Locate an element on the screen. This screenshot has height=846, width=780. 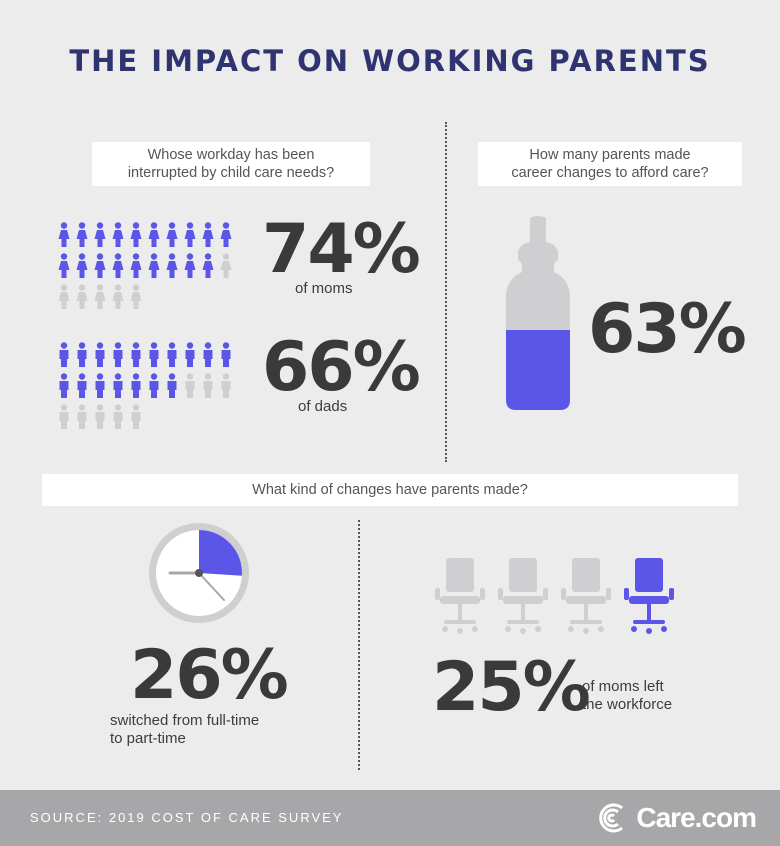
question-changes: What kind of changes have parents made? is located at coordinates (390, 490).